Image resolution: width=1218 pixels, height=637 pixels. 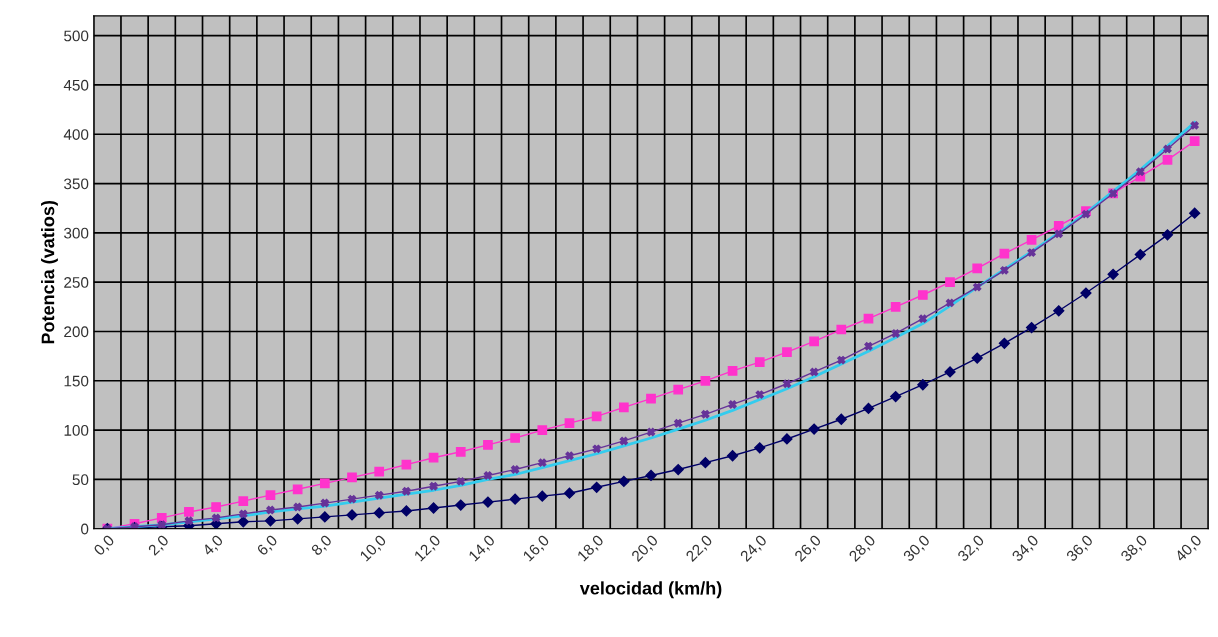 What do you see at coordinates (76, 233) in the screenshot?
I see `y-tick-label: 300` at bounding box center [76, 233].